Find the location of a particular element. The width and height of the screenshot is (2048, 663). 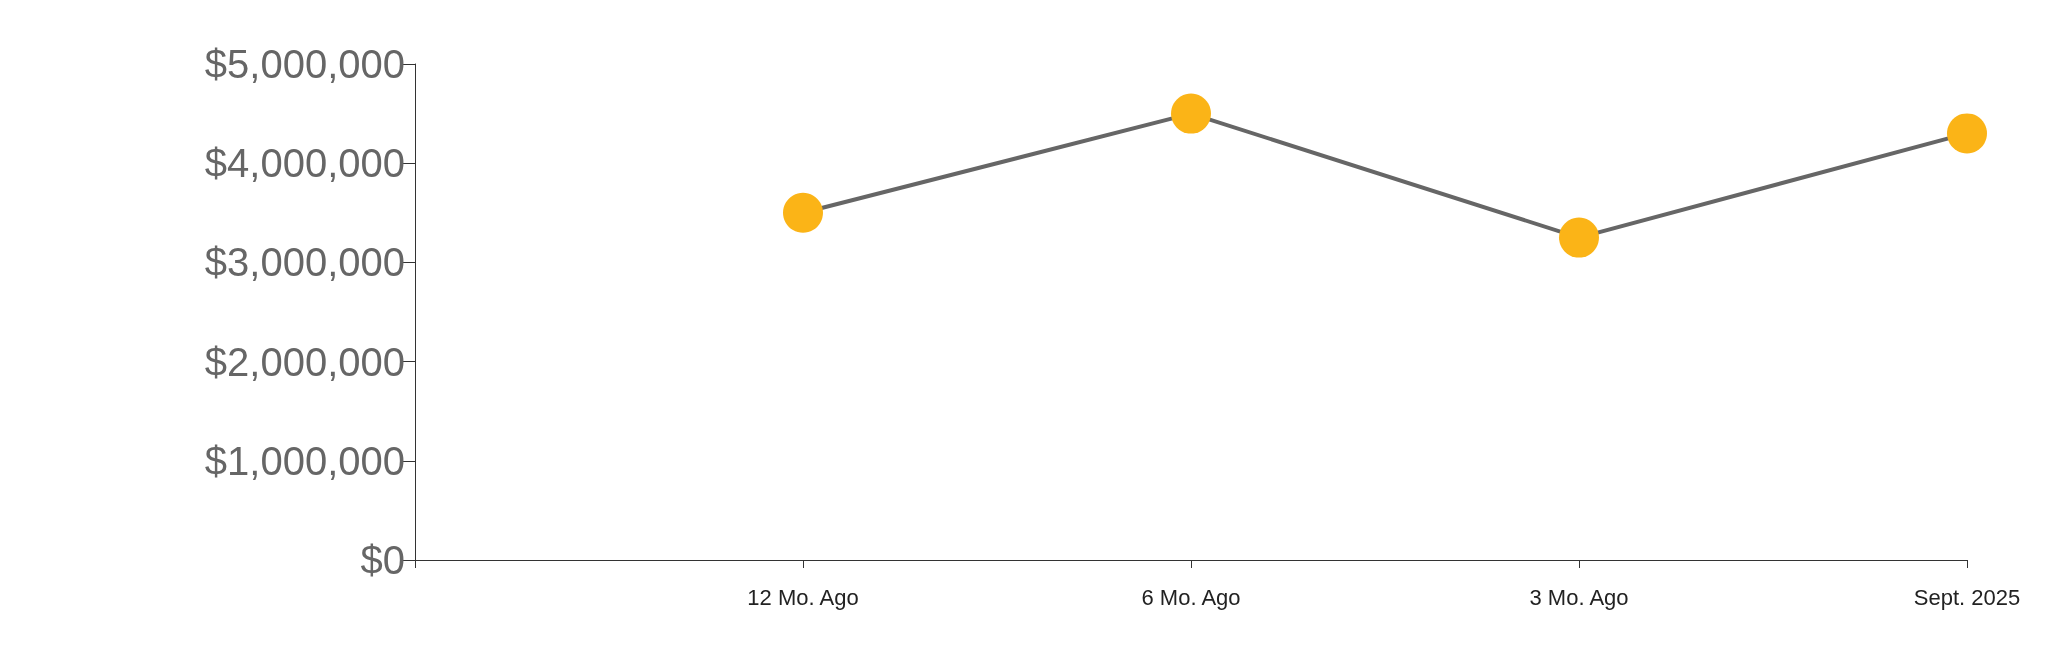

x-tick-label: 6 Mo. Ago is located at coordinates (1191, 597).